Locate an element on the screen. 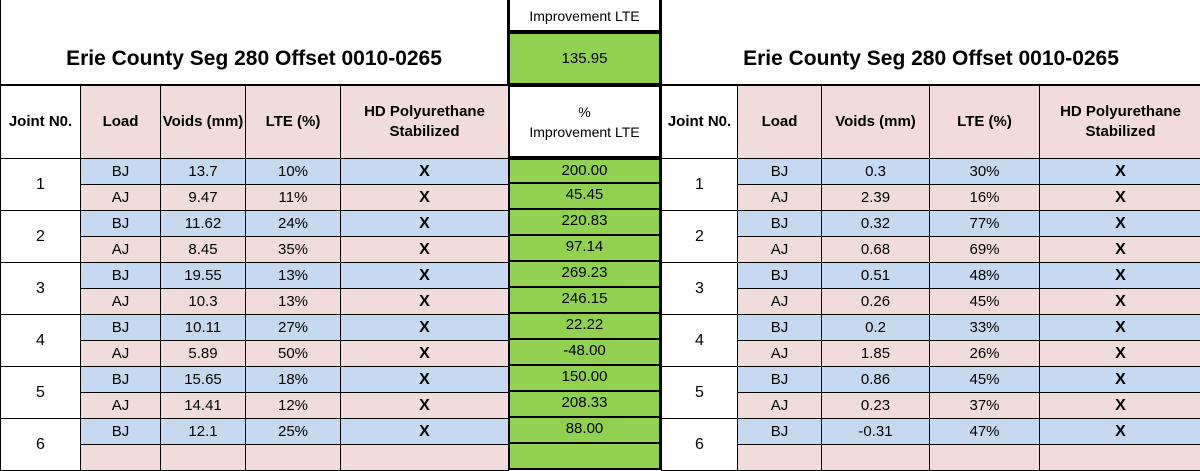 This screenshot has height=471, width=1200. voids-cell: 11.62 is located at coordinates (203, 224).